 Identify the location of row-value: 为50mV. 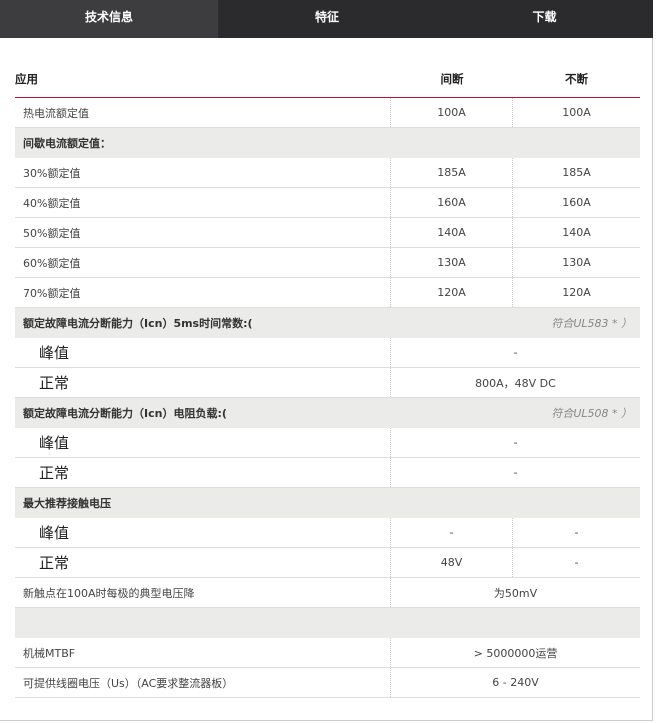
(515, 593).